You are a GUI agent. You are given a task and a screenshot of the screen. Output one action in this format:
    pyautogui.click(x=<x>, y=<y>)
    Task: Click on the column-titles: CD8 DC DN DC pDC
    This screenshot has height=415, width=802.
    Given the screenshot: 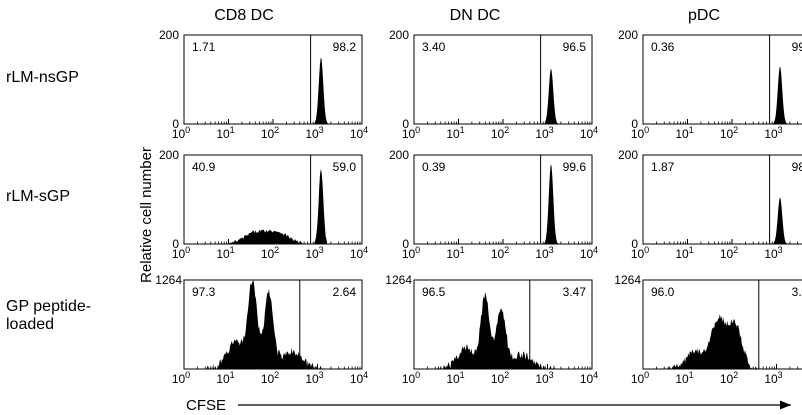 What is the action you would take?
    pyautogui.click(x=467, y=15)
    